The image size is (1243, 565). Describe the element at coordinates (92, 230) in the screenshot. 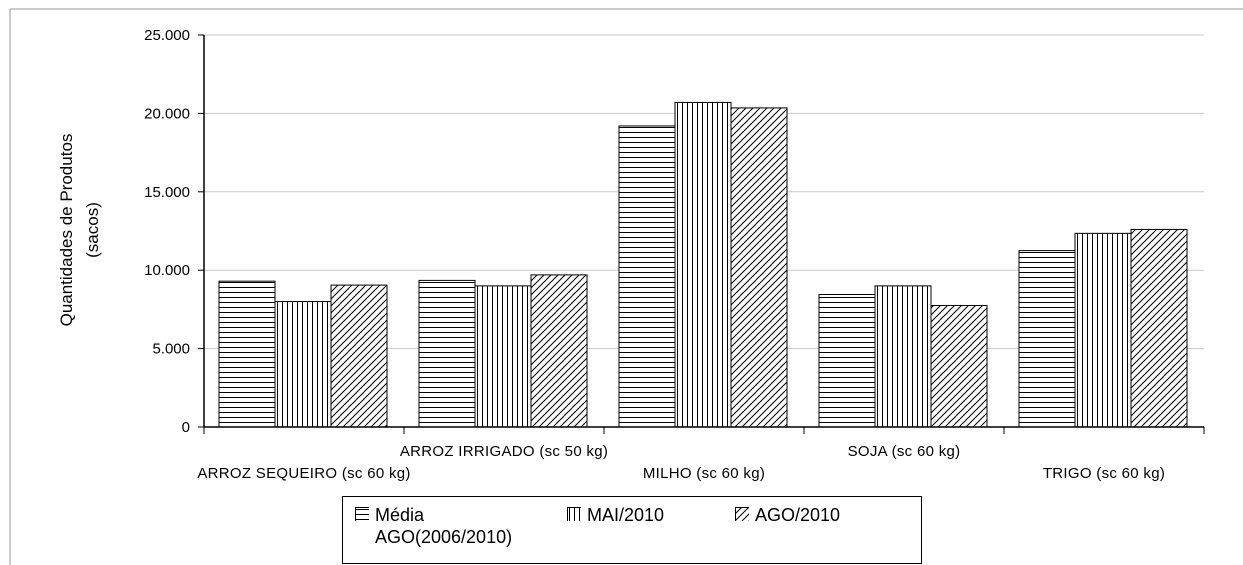

I see `y-axis-title: (sacos)` at that location.